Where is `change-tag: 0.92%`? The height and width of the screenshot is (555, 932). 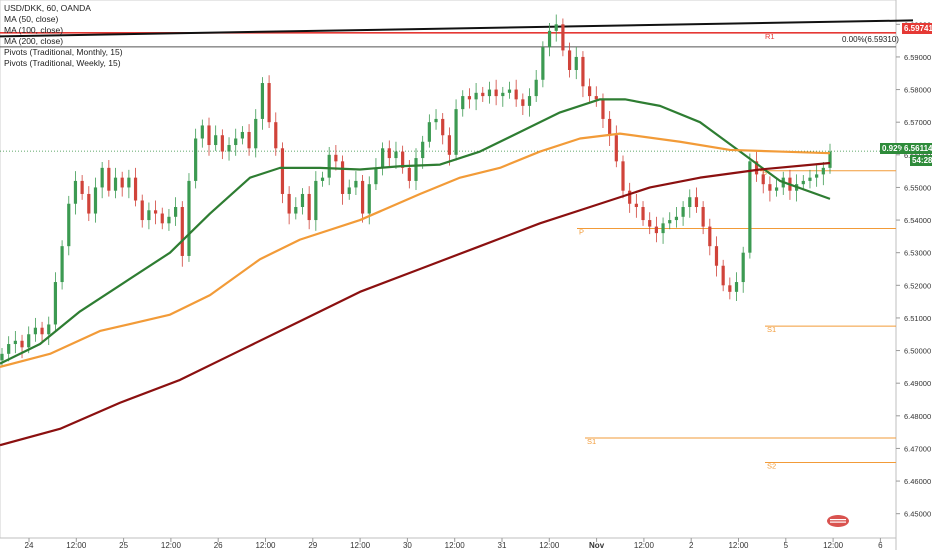
change-tag: 0.92% is located at coordinates (893, 148).